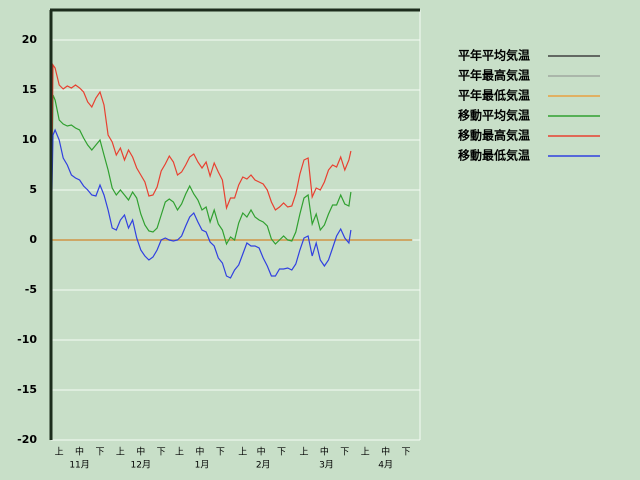  Describe the element at coordinates (33, 239) in the screenshot. I see `y-tick-label: 0` at that location.